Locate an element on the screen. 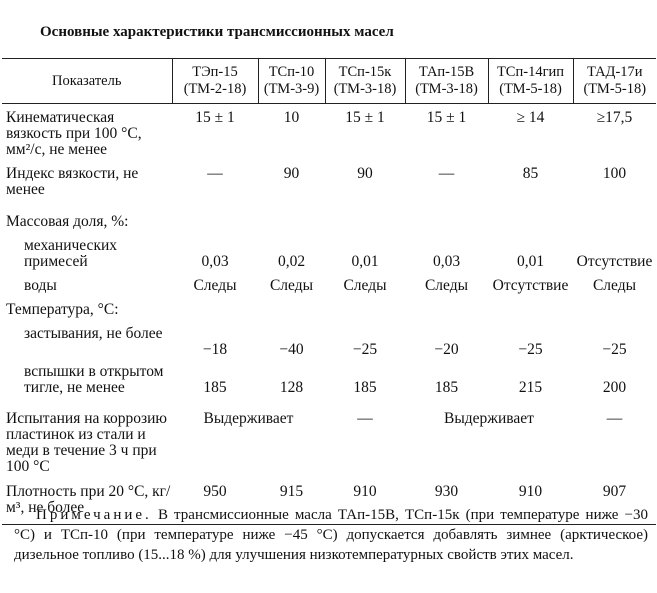 The width and height of the screenshot is (657, 593). header-name: ТАД-17и is located at coordinates (614, 72).